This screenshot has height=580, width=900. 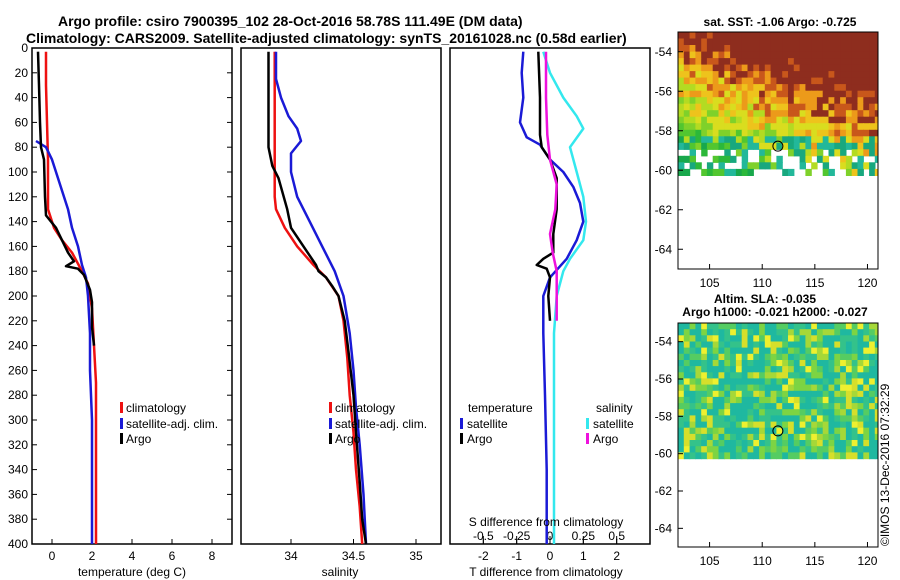 I want to click on x-tick-label: 6, so click(x=172, y=556).